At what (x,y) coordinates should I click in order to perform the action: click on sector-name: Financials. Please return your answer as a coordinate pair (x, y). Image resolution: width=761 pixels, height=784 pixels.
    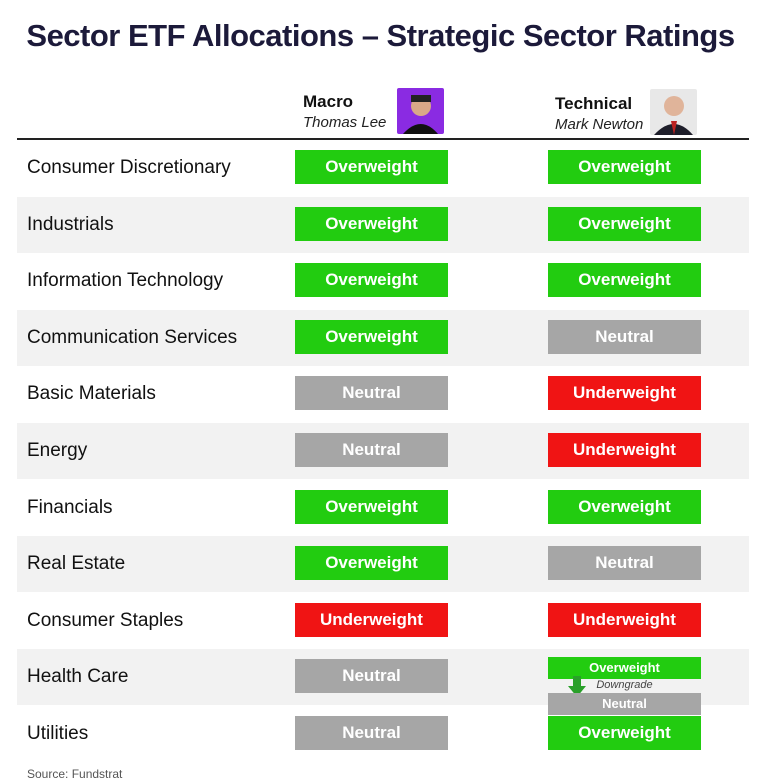
    Looking at the image, I should click on (70, 507).